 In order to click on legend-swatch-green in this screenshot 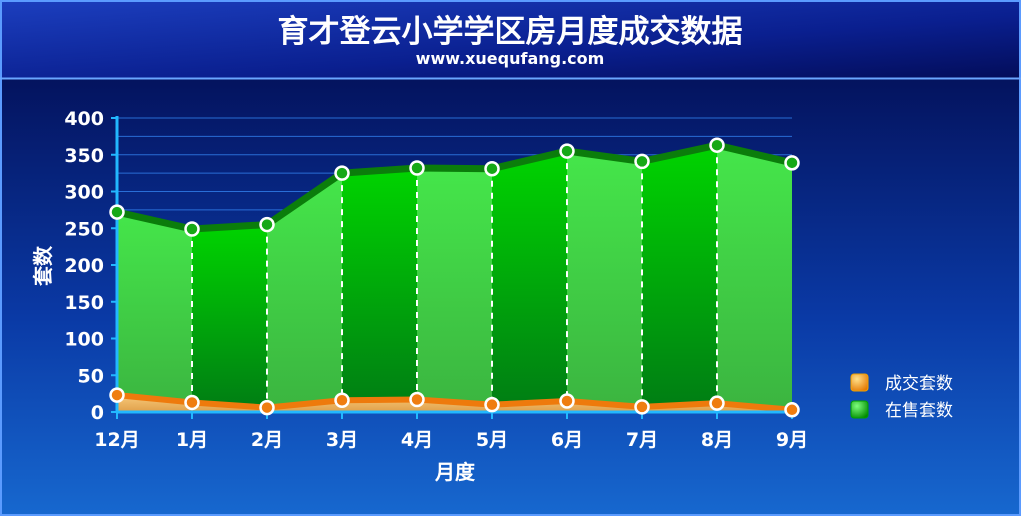, I will do `click(859, 409)`.